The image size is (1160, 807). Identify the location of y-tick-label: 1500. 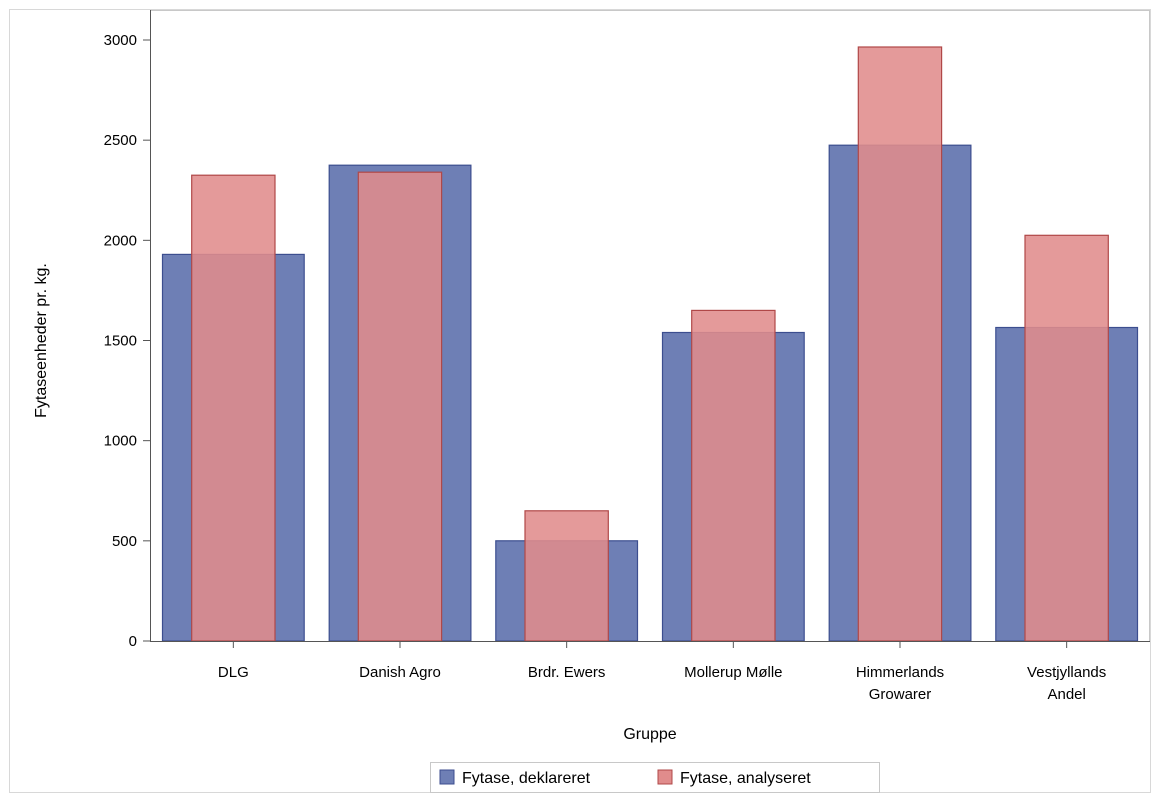
(120, 341).